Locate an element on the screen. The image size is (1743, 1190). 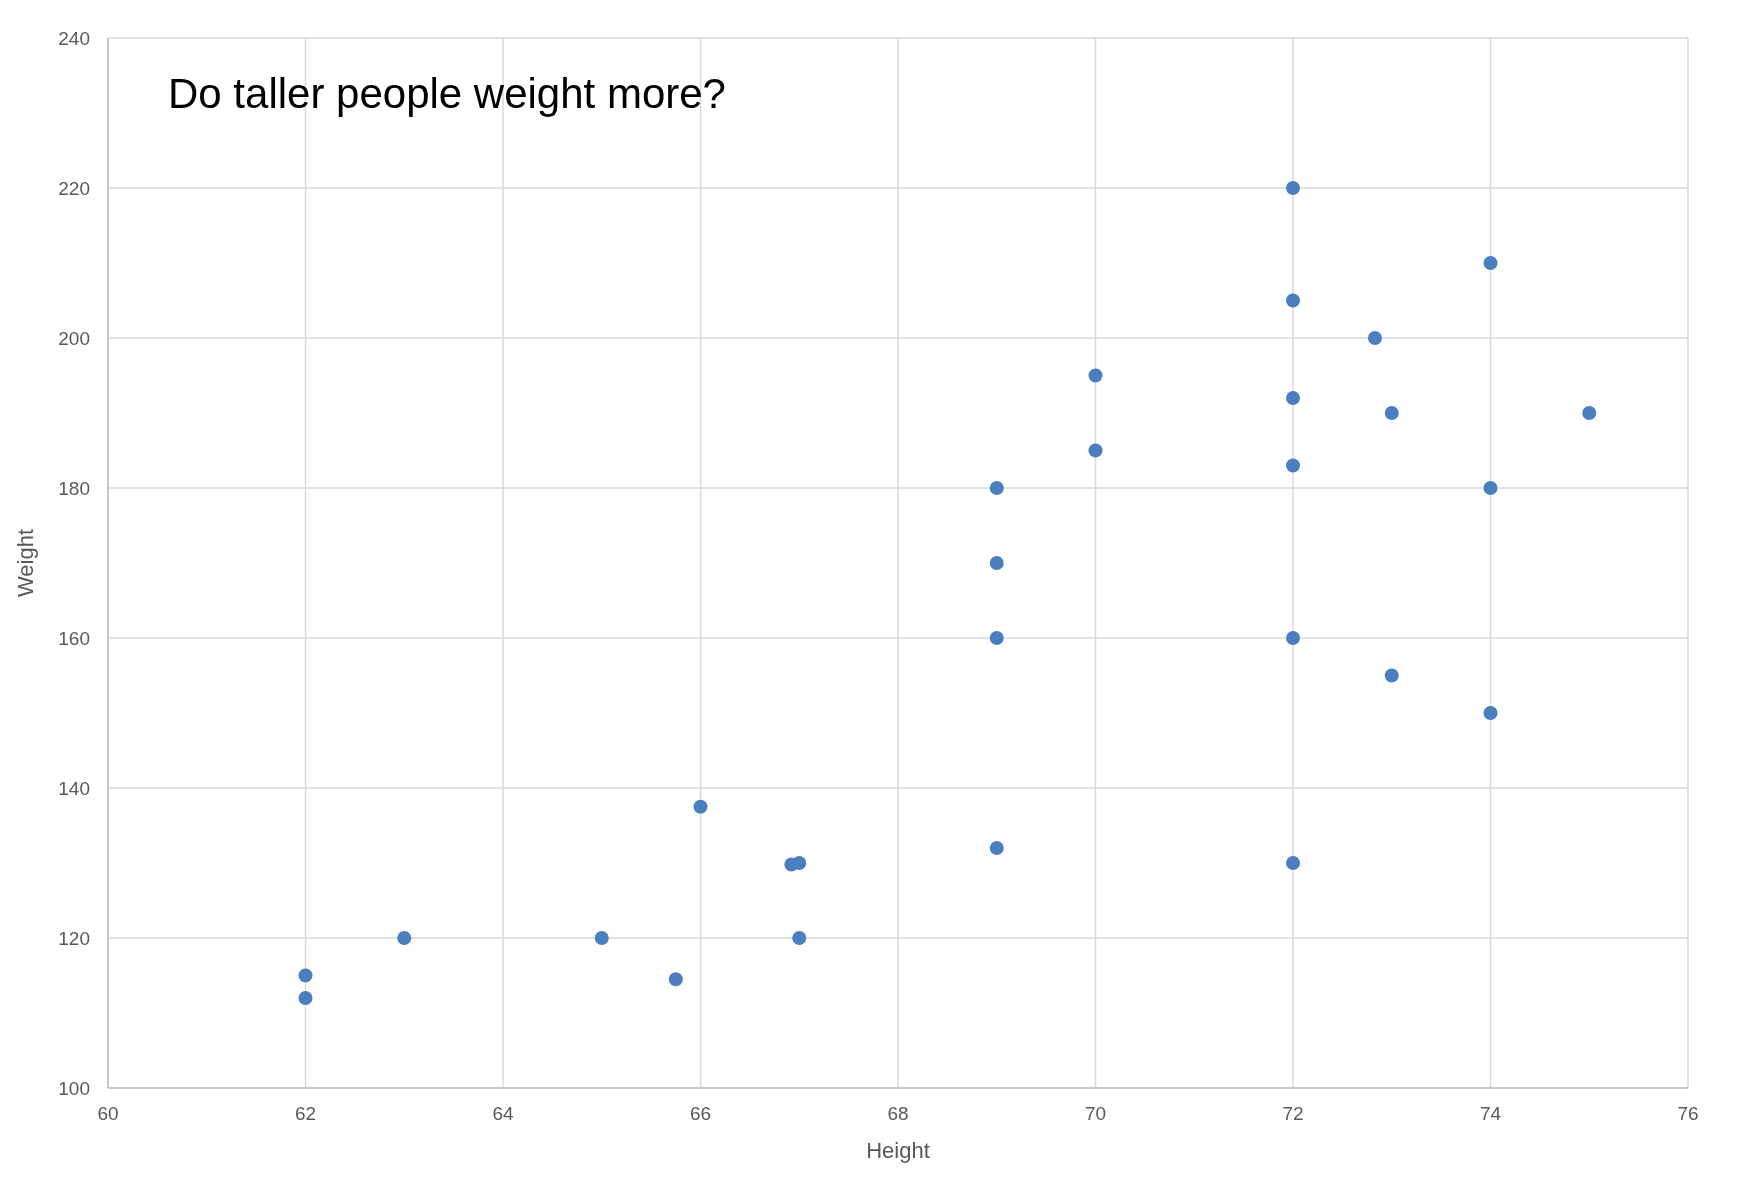
y-axis-title: Weight is located at coordinates (25, 563).